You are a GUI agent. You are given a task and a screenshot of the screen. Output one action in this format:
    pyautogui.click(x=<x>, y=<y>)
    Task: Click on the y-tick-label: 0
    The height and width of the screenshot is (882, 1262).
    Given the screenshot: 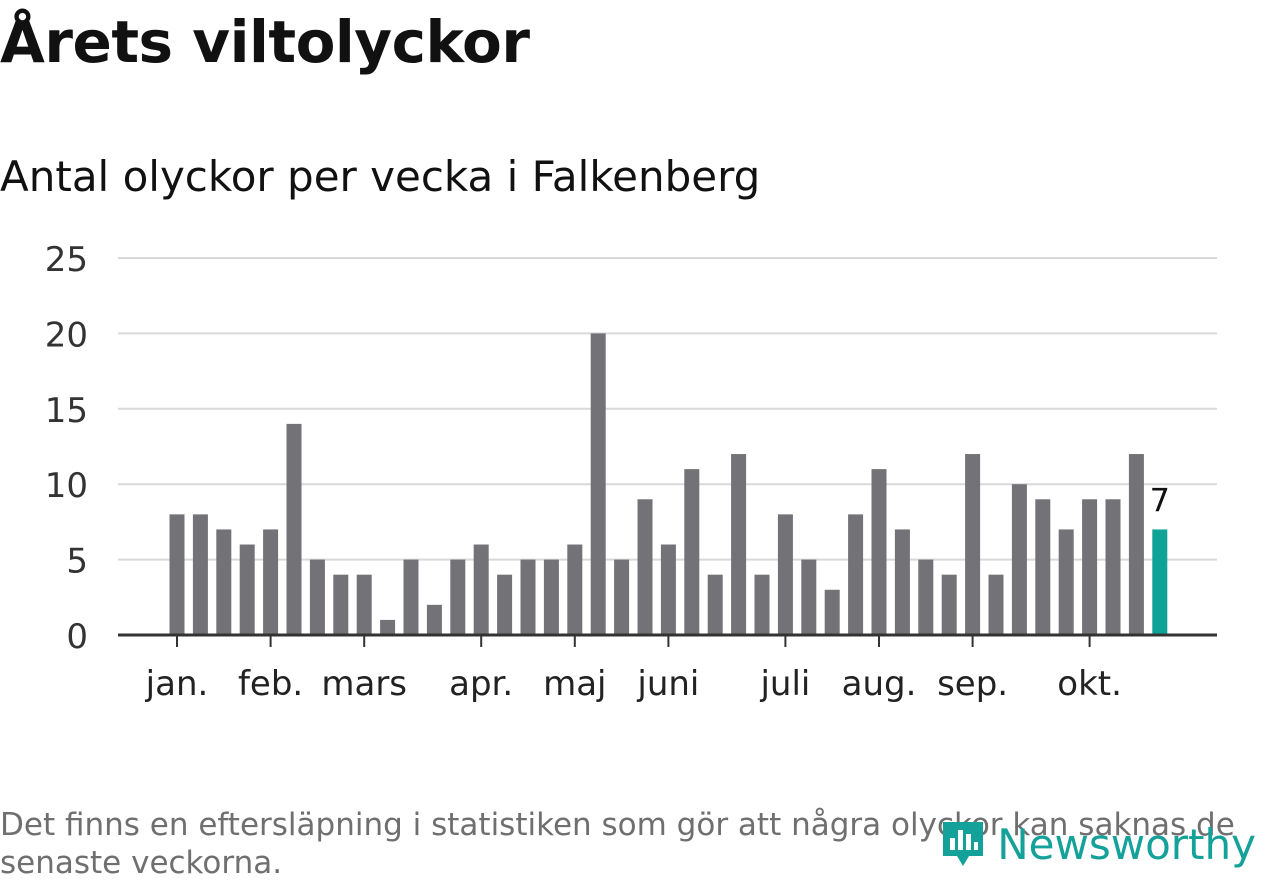 What is the action you would take?
    pyautogui.click(x=77, y=637)
    